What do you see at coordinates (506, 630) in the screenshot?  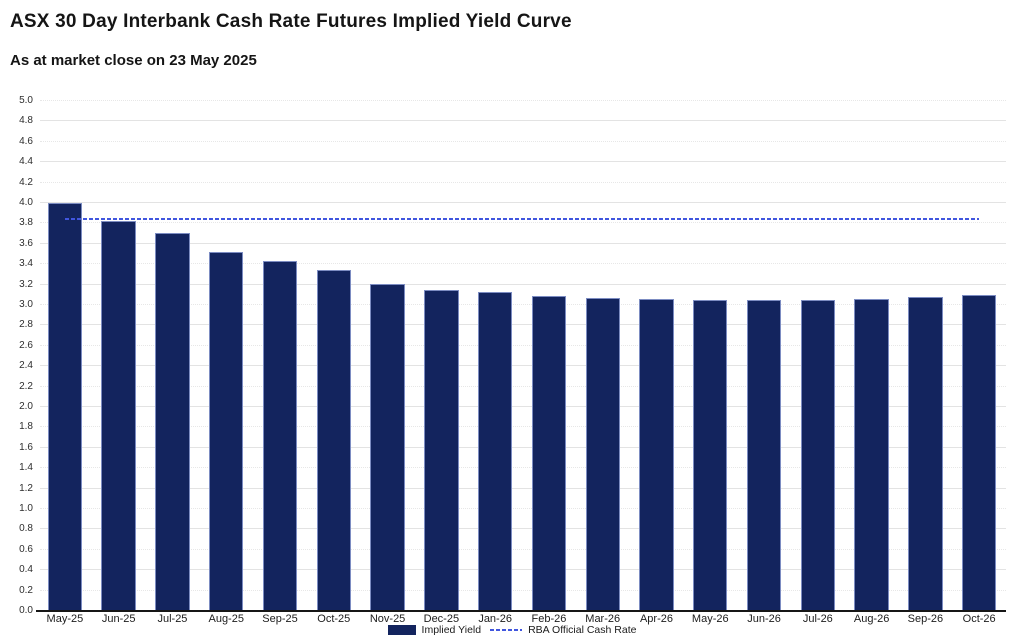 I see `dashed-line-swatch-icon` at bounding box center [506, 630].